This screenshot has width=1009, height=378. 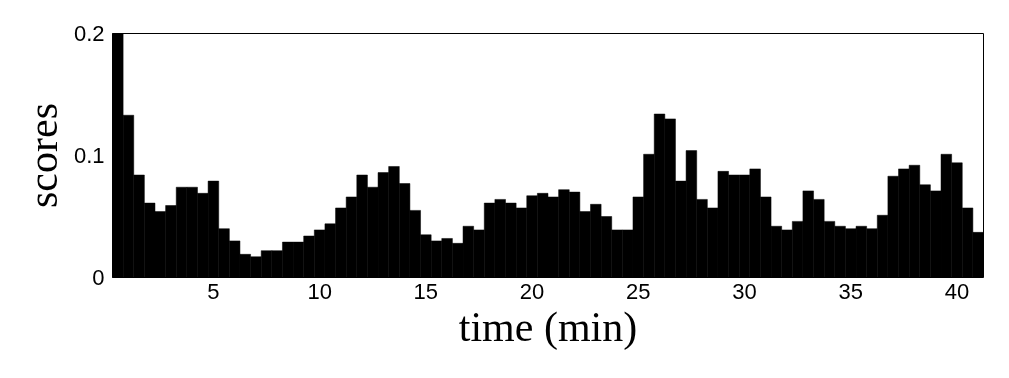 I want to click on y-tick-label: 0.1, so click(x=89, y=155).